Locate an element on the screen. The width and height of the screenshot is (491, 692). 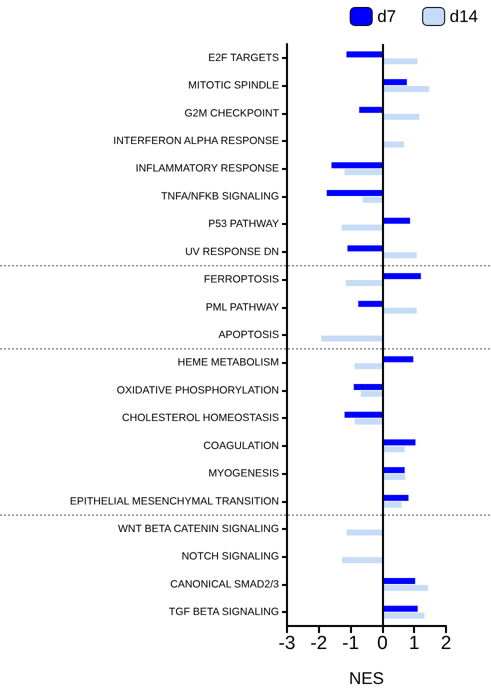
x-axis-title: NES is located at coordinates (366, 678).